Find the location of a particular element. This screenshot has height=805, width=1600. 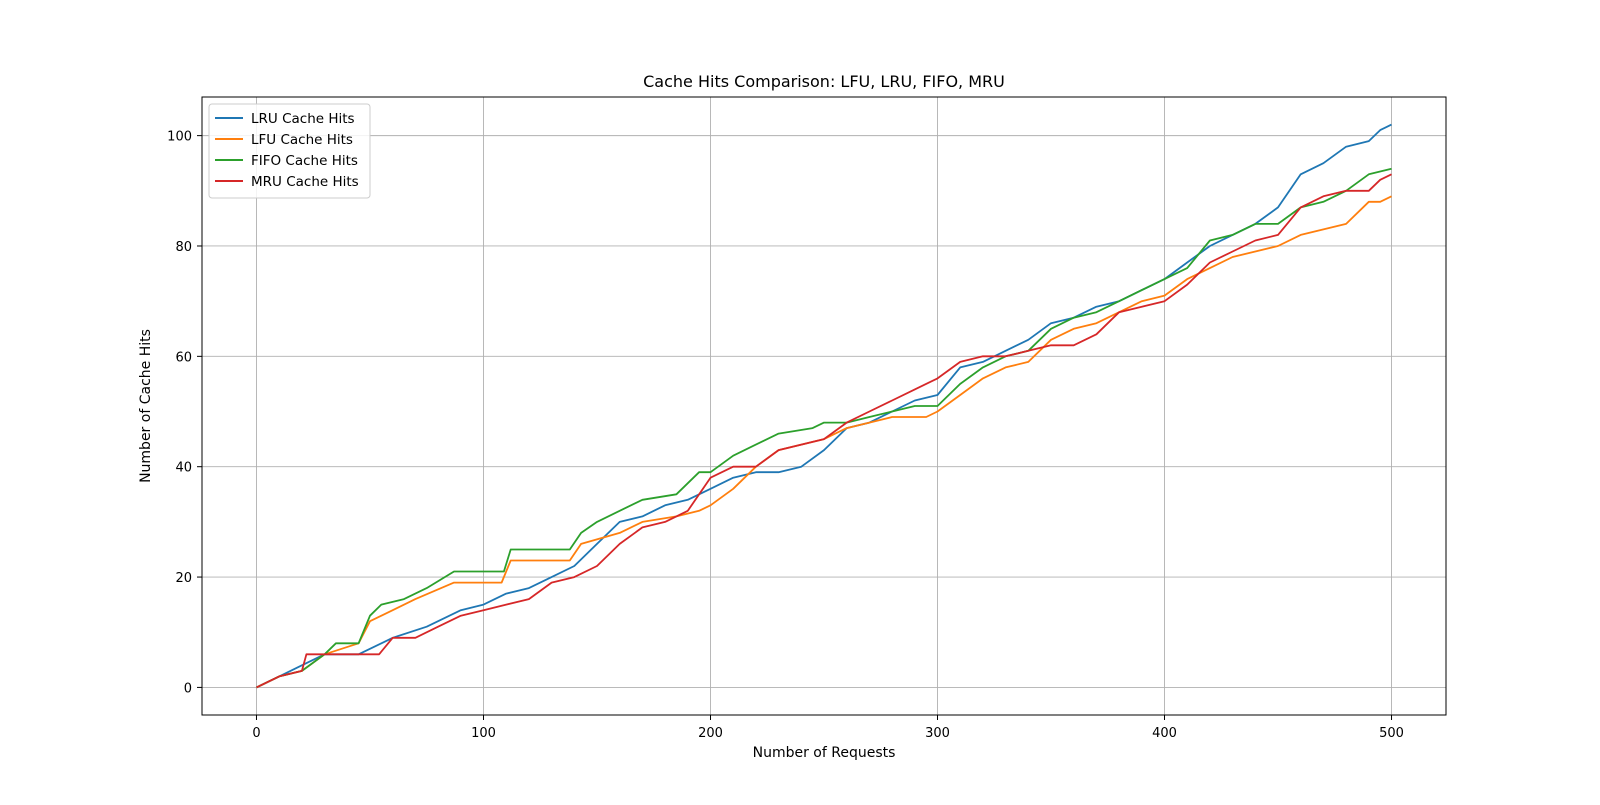

y-tick-label: 20 is located at coordinates (183, 578).